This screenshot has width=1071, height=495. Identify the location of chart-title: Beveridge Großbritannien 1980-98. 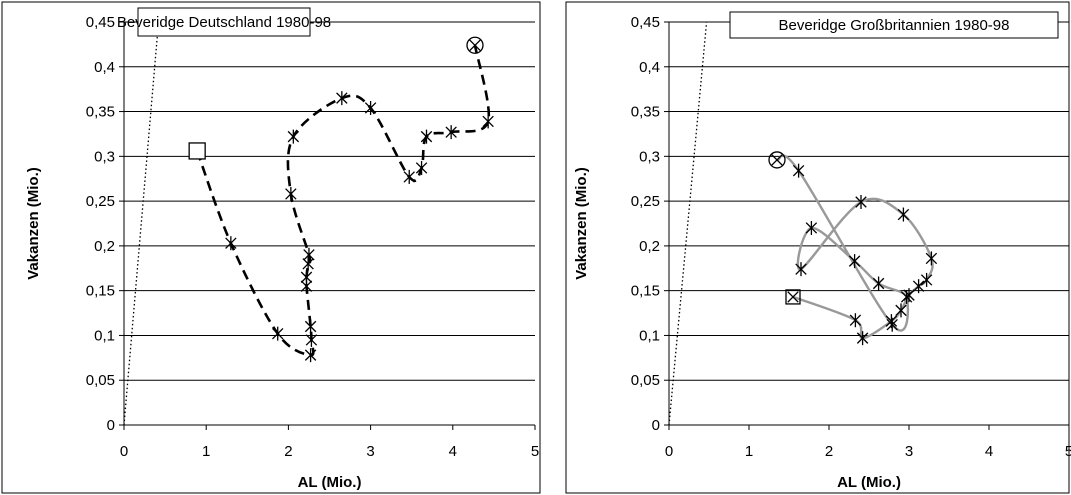
(894, 25).